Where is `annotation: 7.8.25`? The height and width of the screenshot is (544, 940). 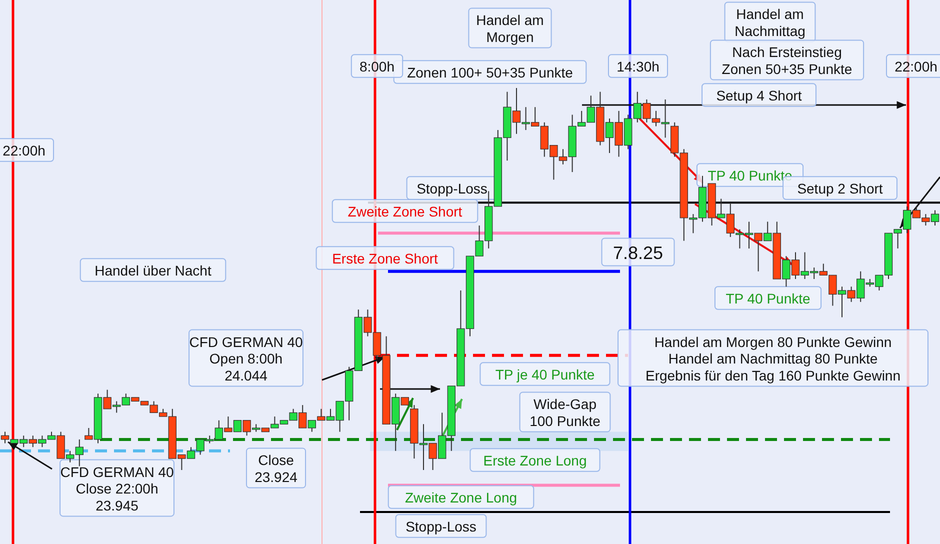 annotation: 7.8.25 is located at coordinates (638, 253).